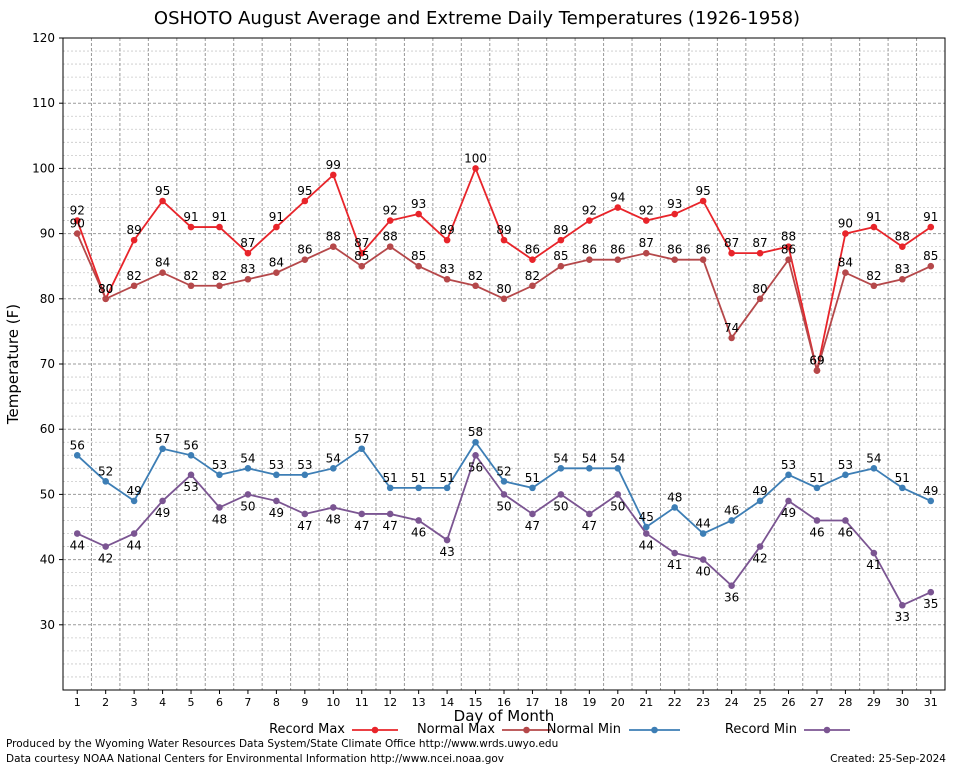 Image resolution: width=954 pixels, height=768 pixels. I want to click on record-min-data-label: 41, so click(873, 565).